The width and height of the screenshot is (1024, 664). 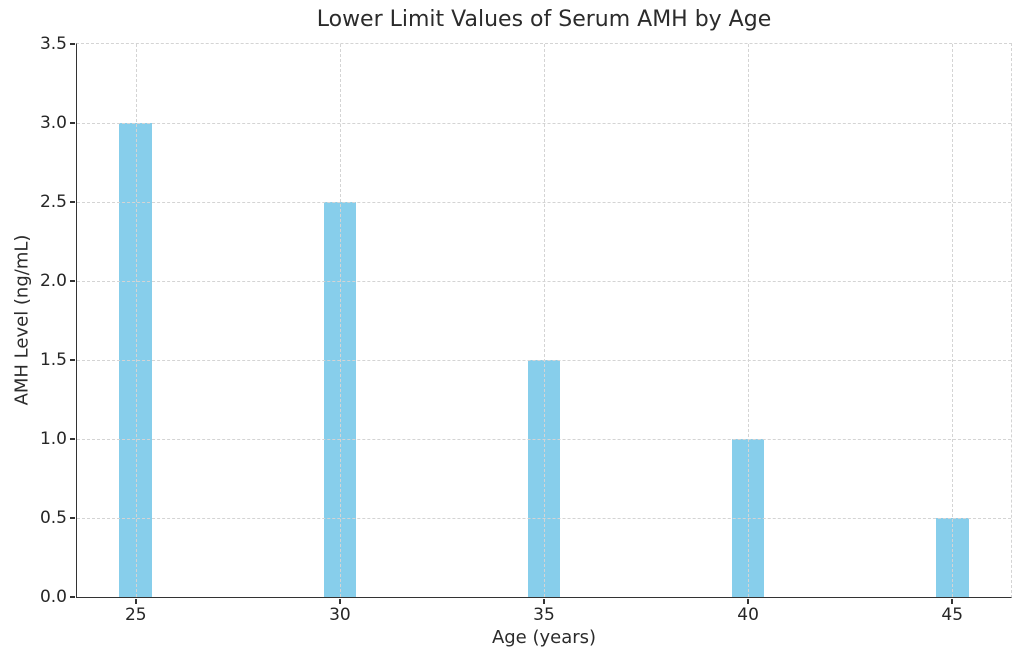 I want to click on x-tick-label: 35, so click(x=544, y=615).